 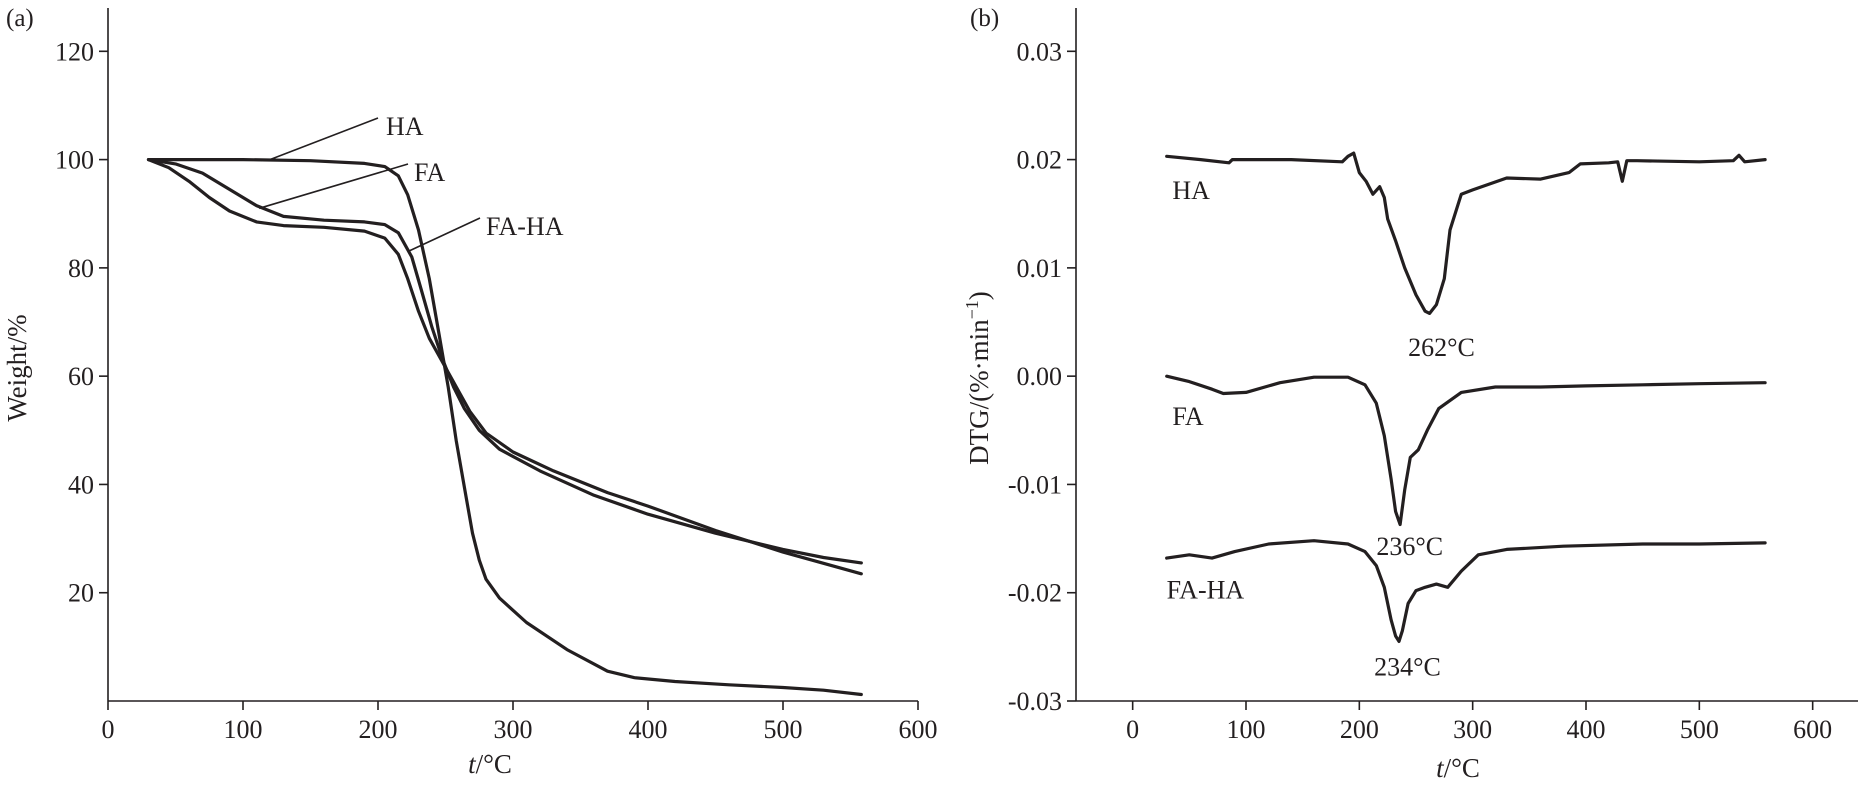 What do you see at coordinates (1040, 268) in the screenshot?
I see `y-tick-label: 0.01` at bounding box center [1040, 268].